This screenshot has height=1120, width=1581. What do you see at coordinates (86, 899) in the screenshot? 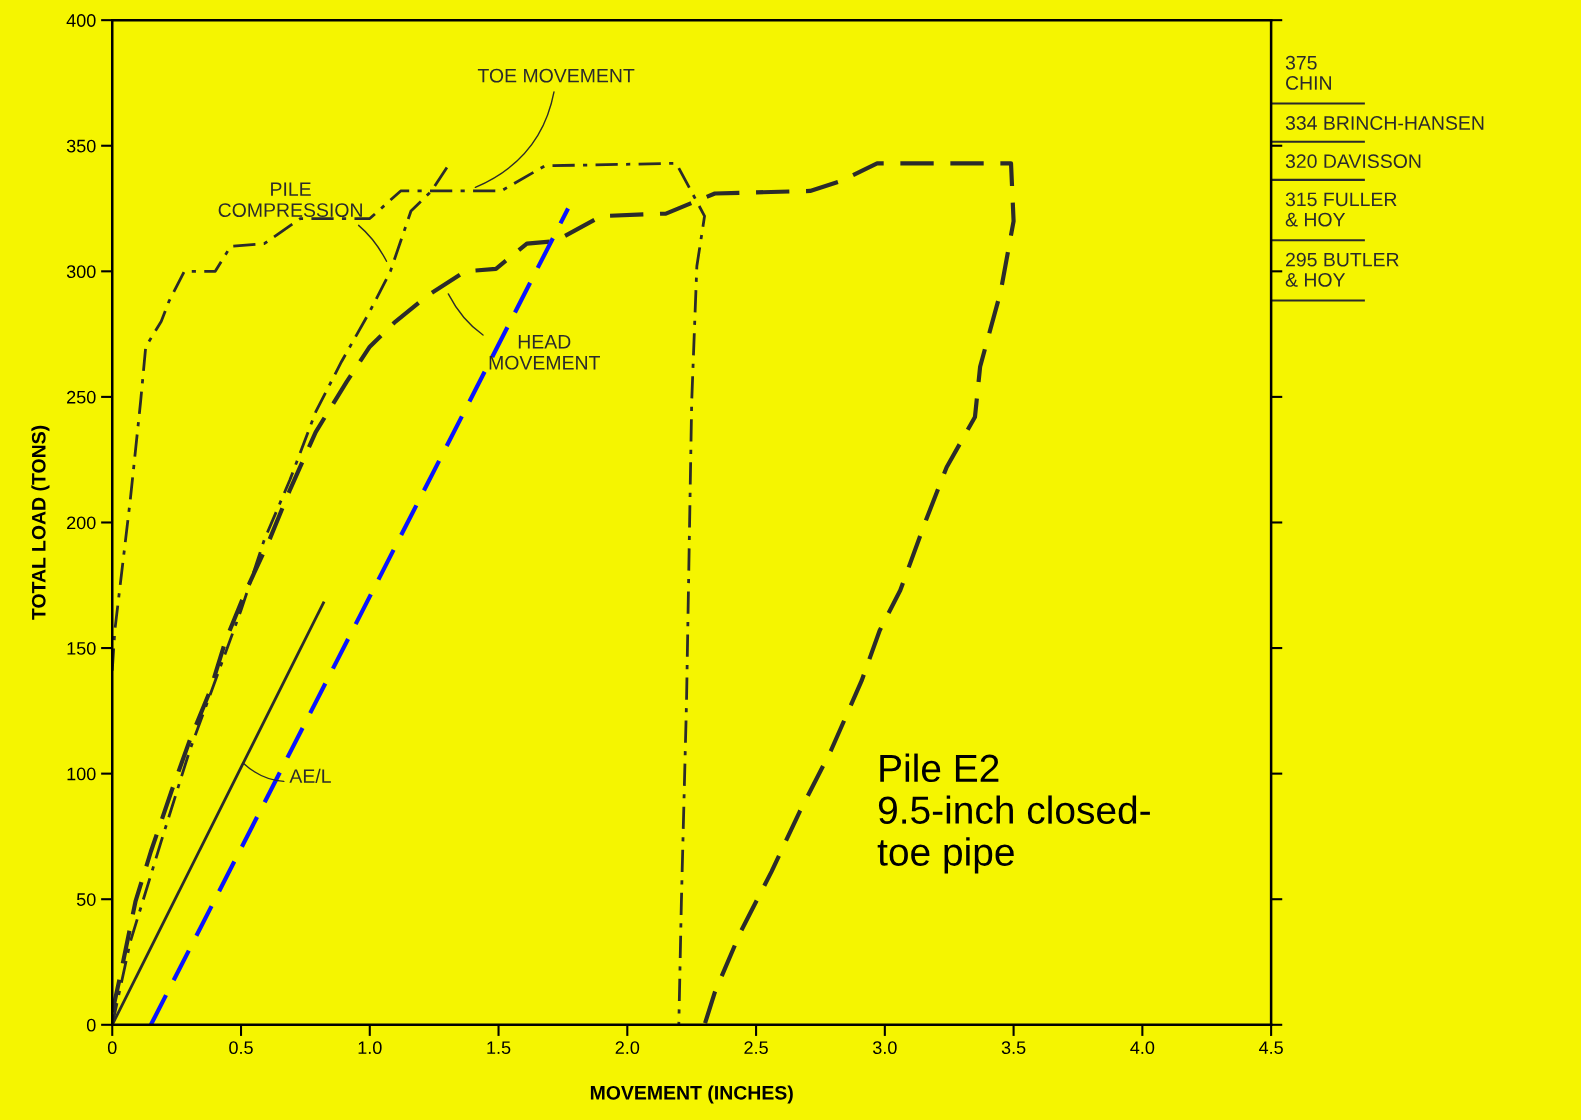
I see `y-tick-label: 50` at bounding box center [86, 899].